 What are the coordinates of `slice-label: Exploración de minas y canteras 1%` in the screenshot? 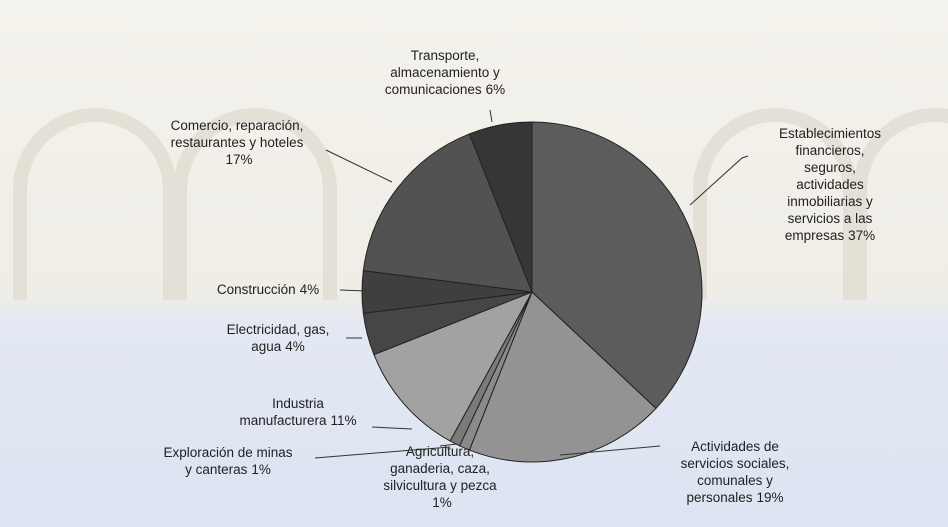 It's located at (227, 461).